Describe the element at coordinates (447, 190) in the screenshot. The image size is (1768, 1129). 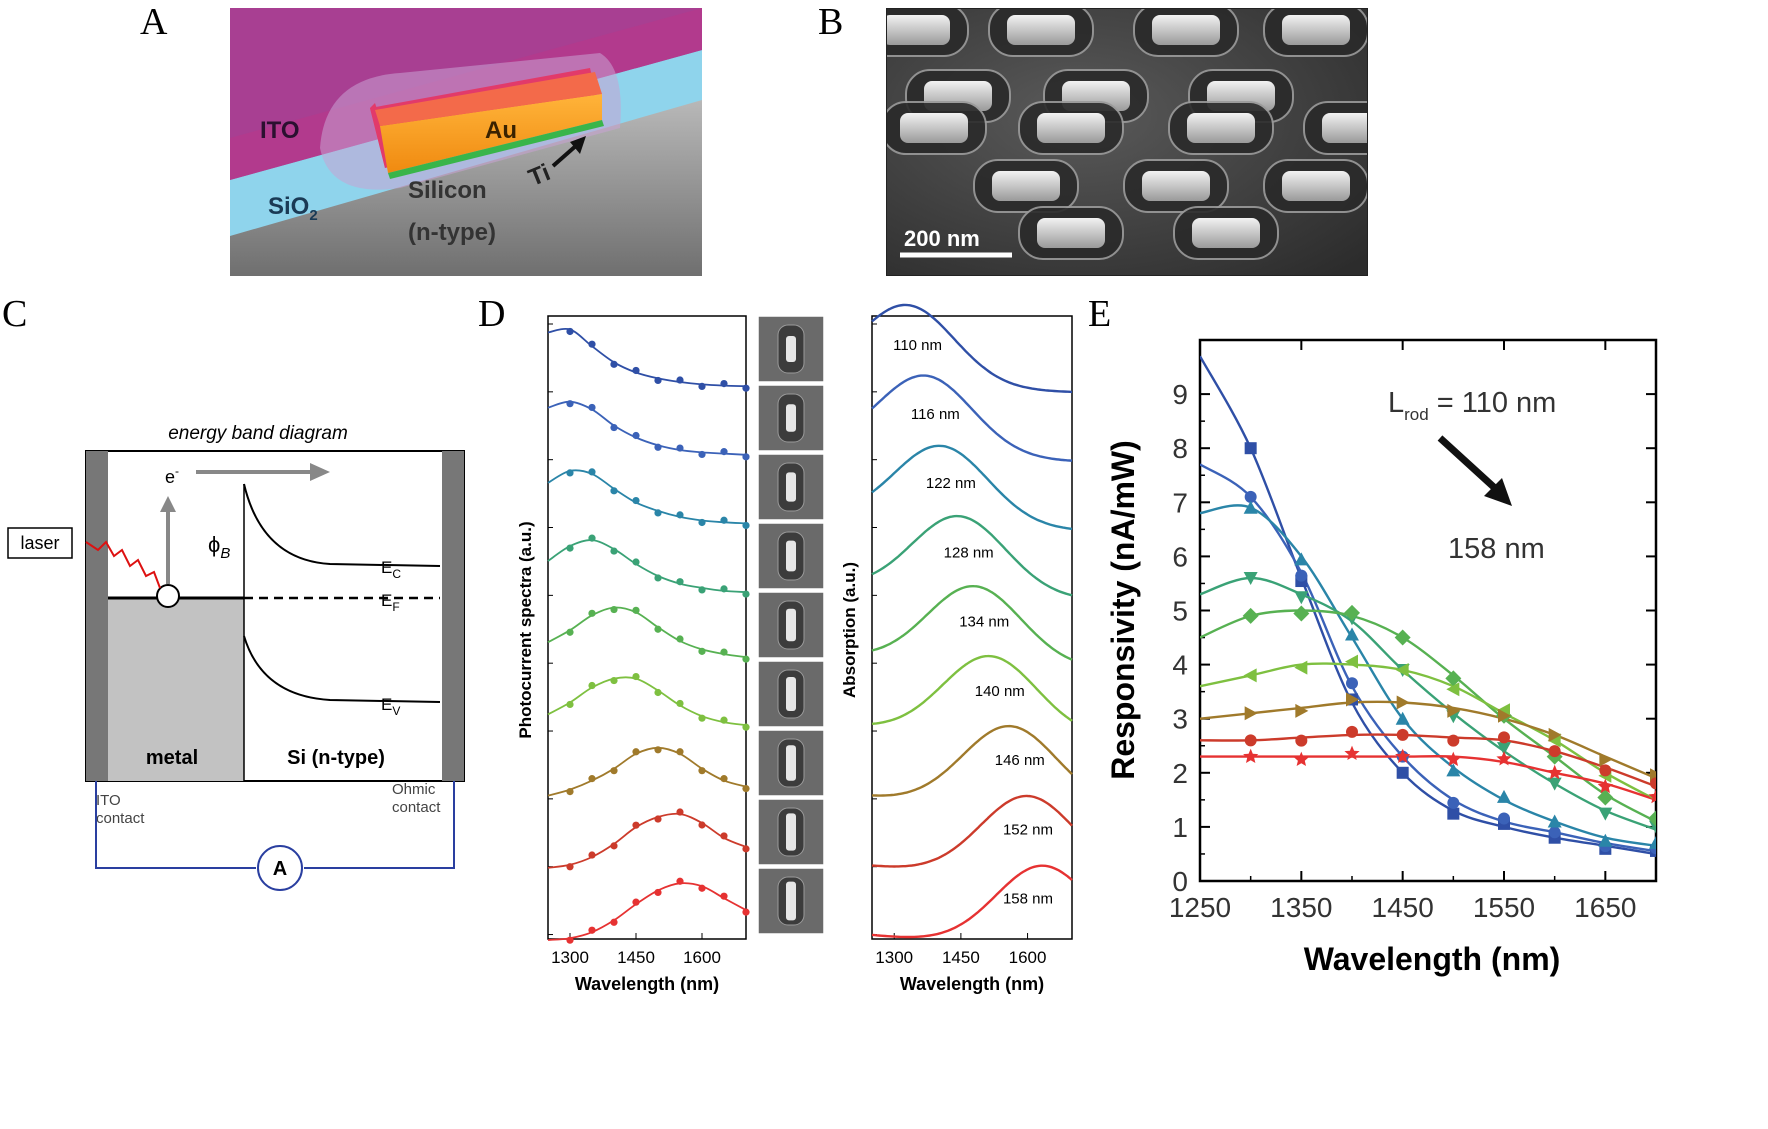
I see `silicon-label: Silicon` at that location.